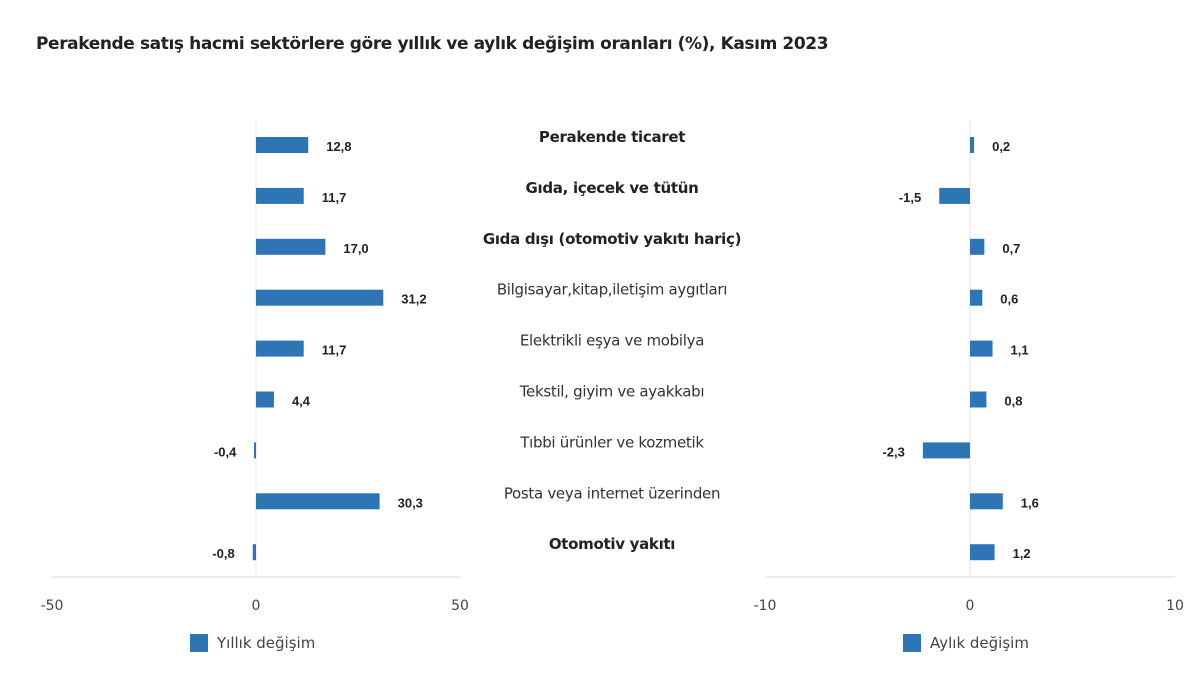 The width and height of the screenshot is (1200, 675). What do you see at coordinates (52, 606) in the screenshot?
I see `x-tick-label-annual: -50` at bounding box center [52, 606].